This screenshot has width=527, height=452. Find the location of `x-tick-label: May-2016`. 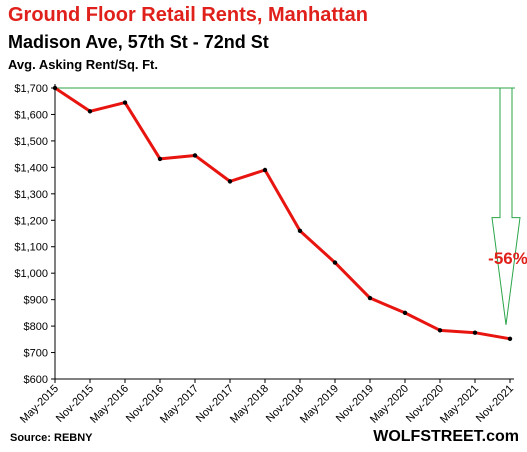

x-tick-label: May-2016 is located at coordinates (109, 404).